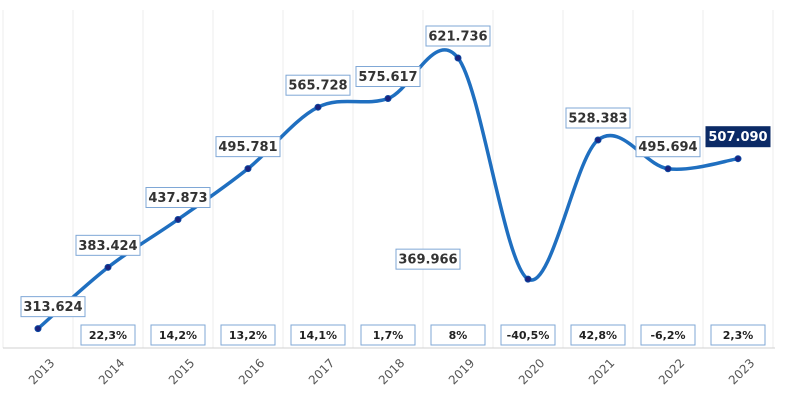  What do you see at coordinates (741, 371) in the screenshot?
I see `x-tick-label: 2023` at bounding box center [741, 371].